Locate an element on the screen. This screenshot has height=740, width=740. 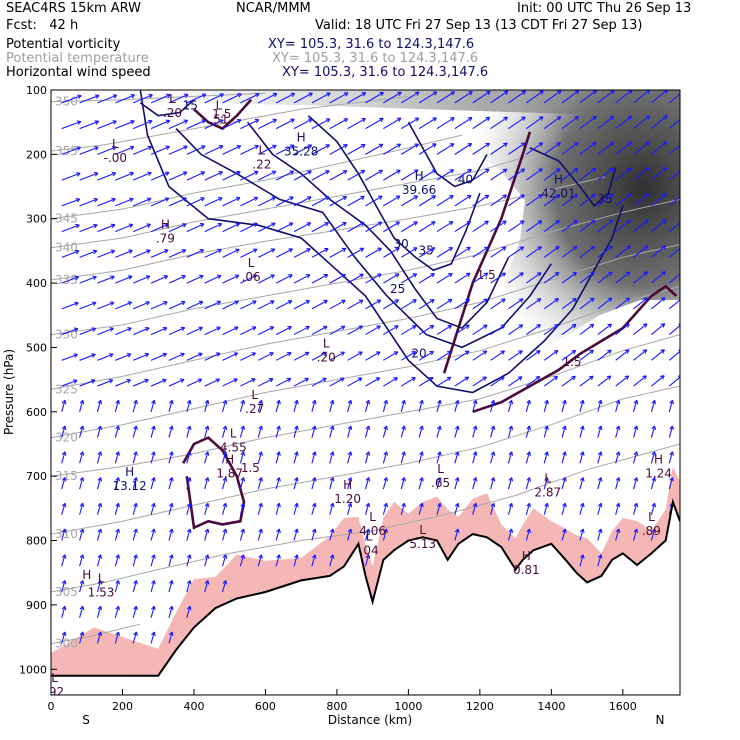
extremum-L-1: L.20 is located at coordinates (172, 106).